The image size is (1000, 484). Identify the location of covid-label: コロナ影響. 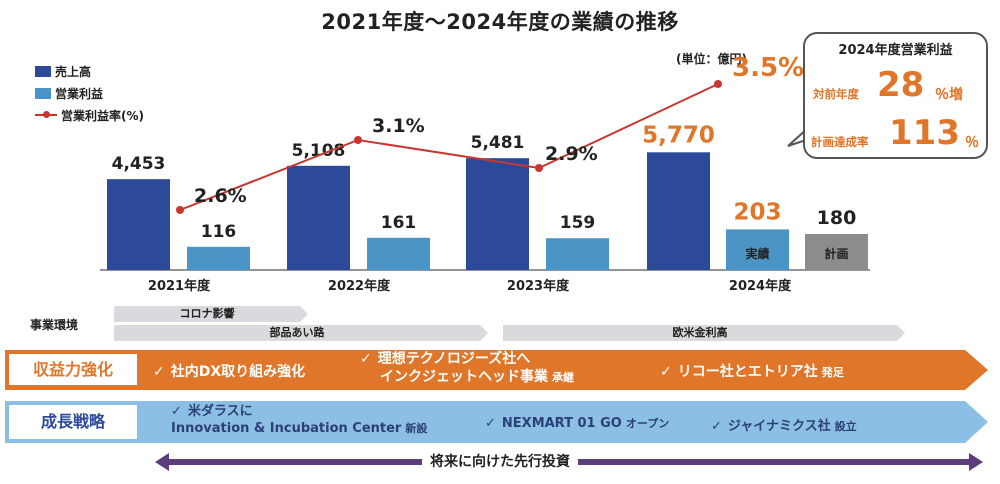
(207, 313).